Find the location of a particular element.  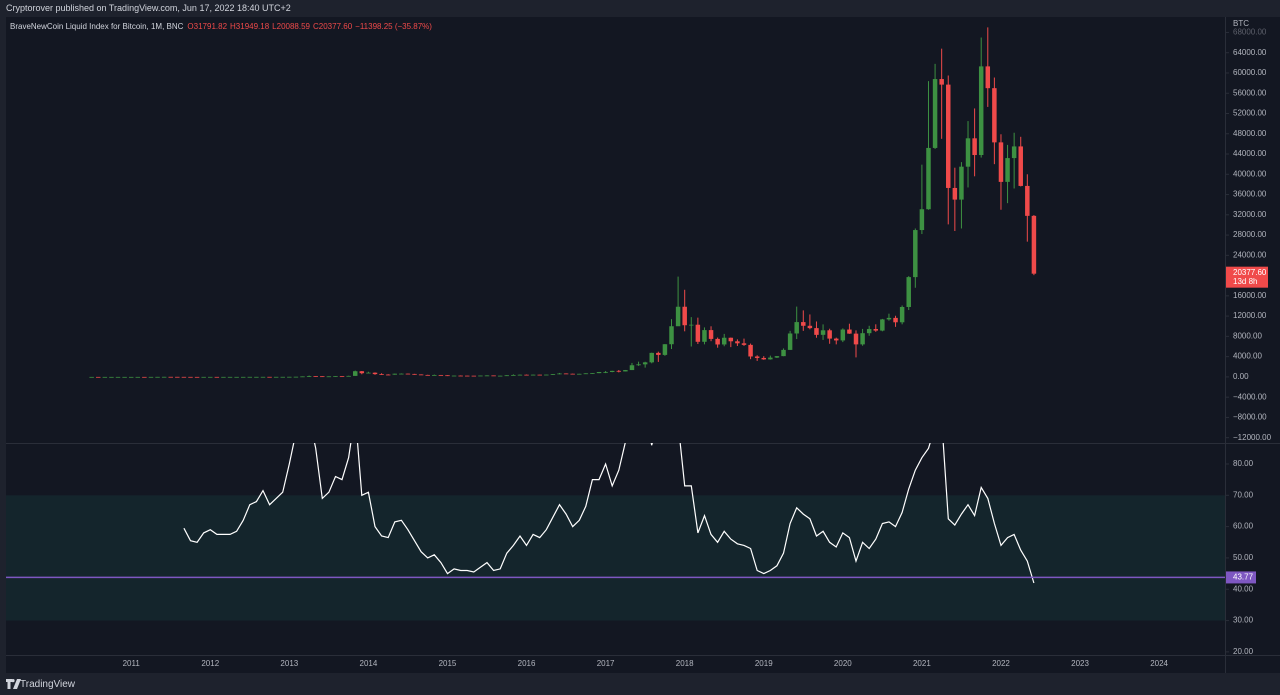

y-tick-label: −12000.00 is located at coordinates (1252, 437).